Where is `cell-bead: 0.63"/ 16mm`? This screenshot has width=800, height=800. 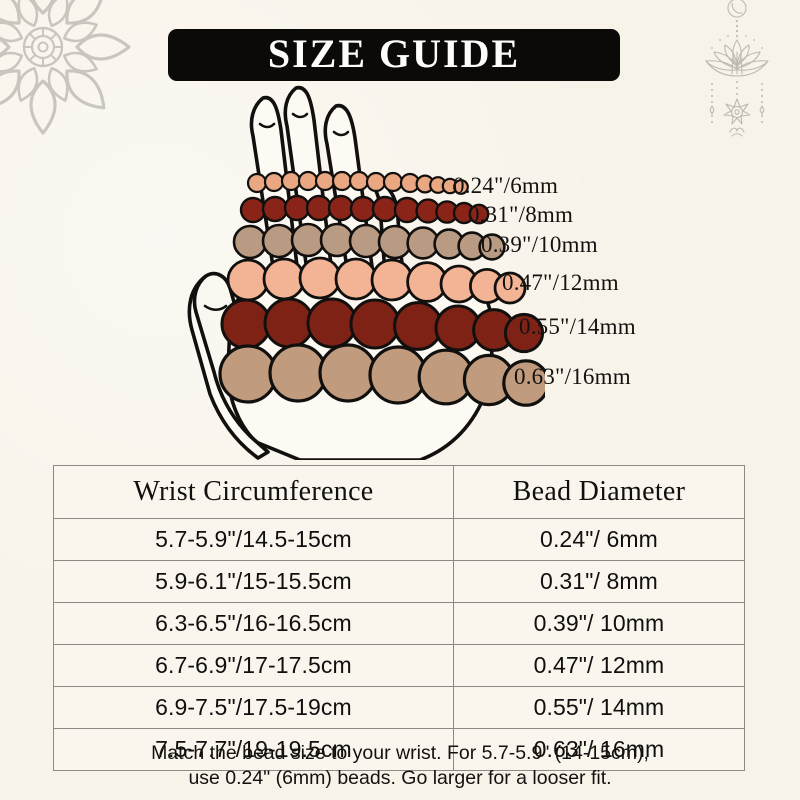 cell-bead: 0.63"/ 16mm is located at coordinates (599, 749).